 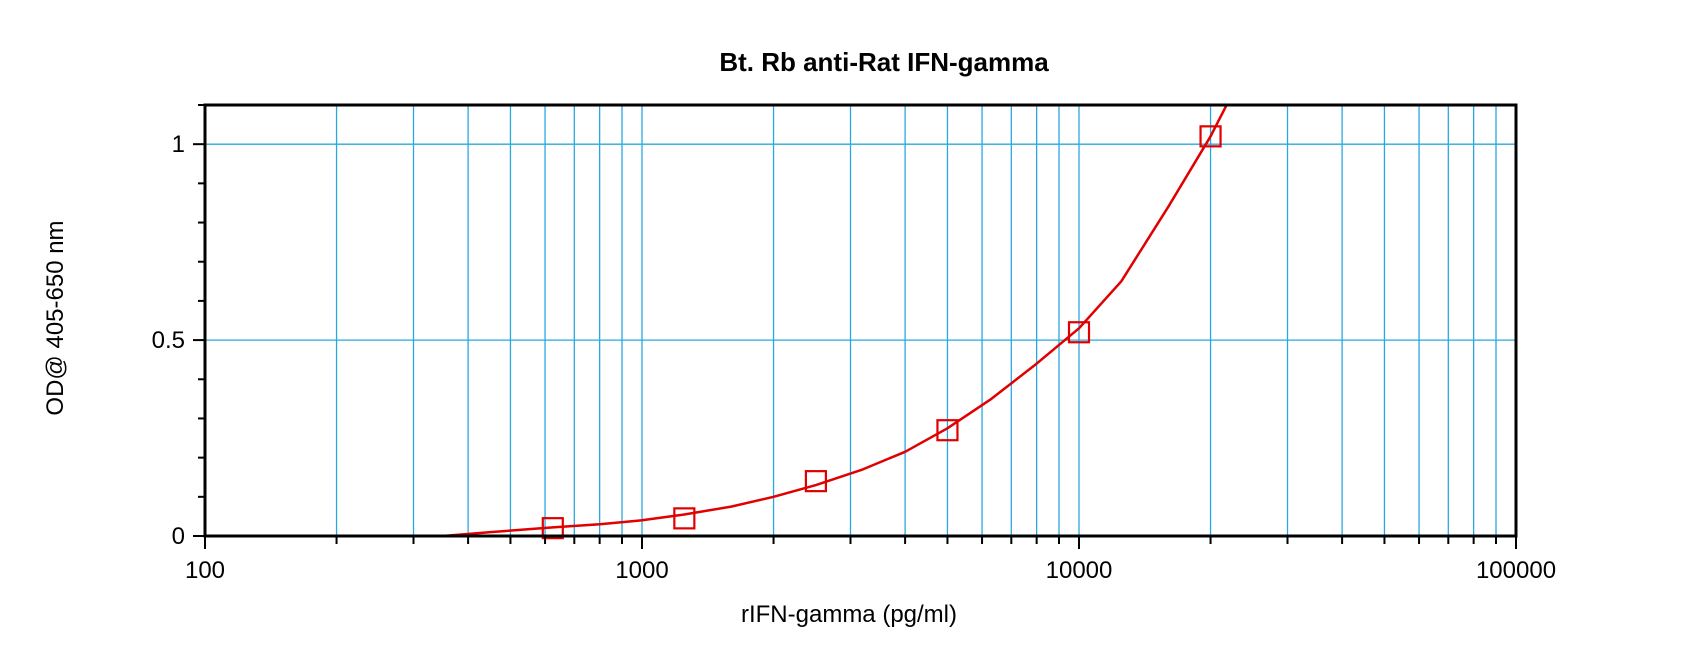 I want to click on x-tick-label: 100, so click(x=205, y=570).